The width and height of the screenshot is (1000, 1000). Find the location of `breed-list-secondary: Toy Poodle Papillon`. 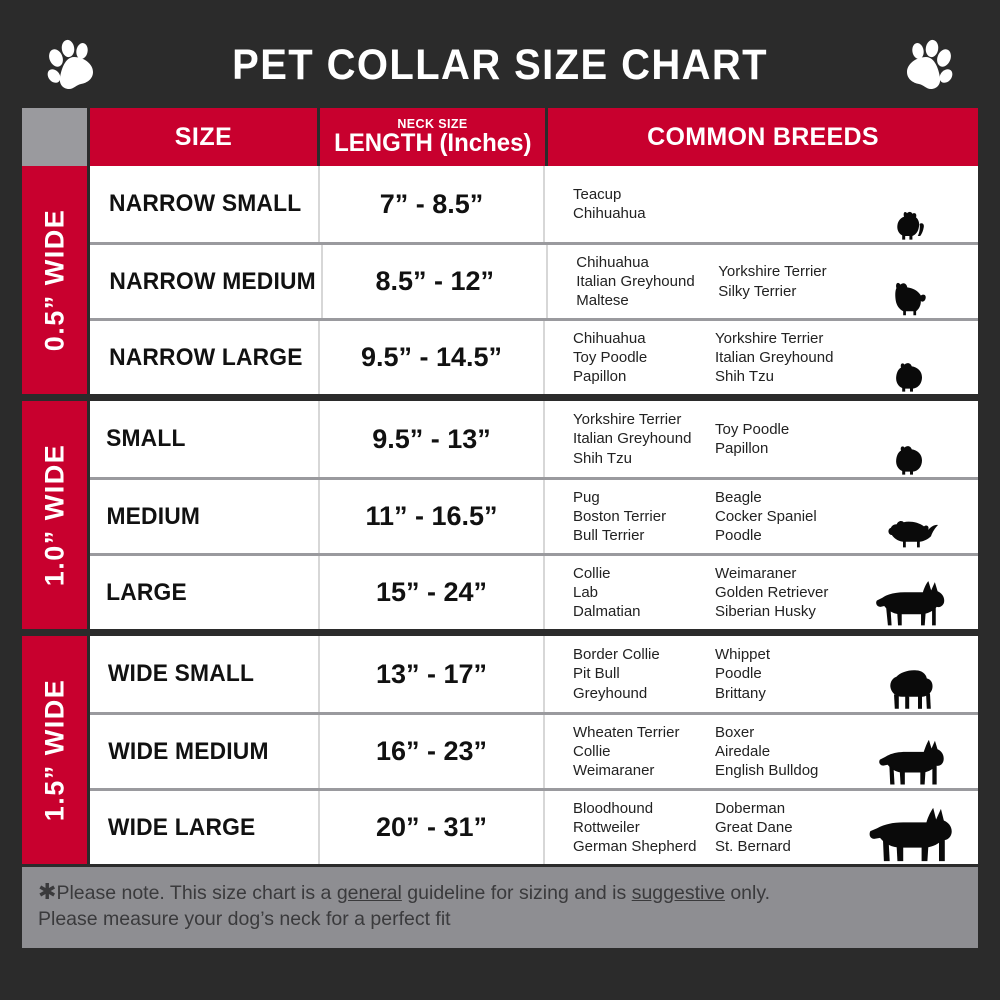

breed-list-secondary: Toy Poodle Papillon is located at coordinates (790, 439).